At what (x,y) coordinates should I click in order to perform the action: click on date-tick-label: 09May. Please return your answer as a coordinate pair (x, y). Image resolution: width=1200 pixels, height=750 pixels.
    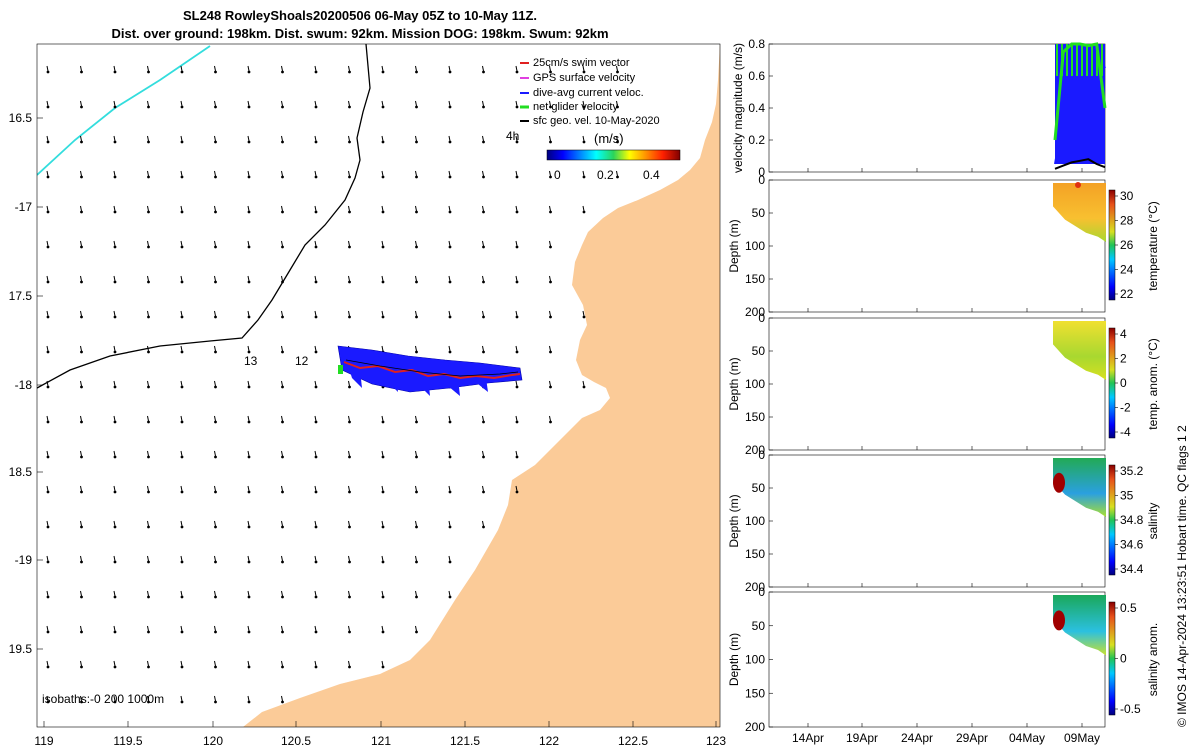
    Looking at the image, I should click on (1082, 738).